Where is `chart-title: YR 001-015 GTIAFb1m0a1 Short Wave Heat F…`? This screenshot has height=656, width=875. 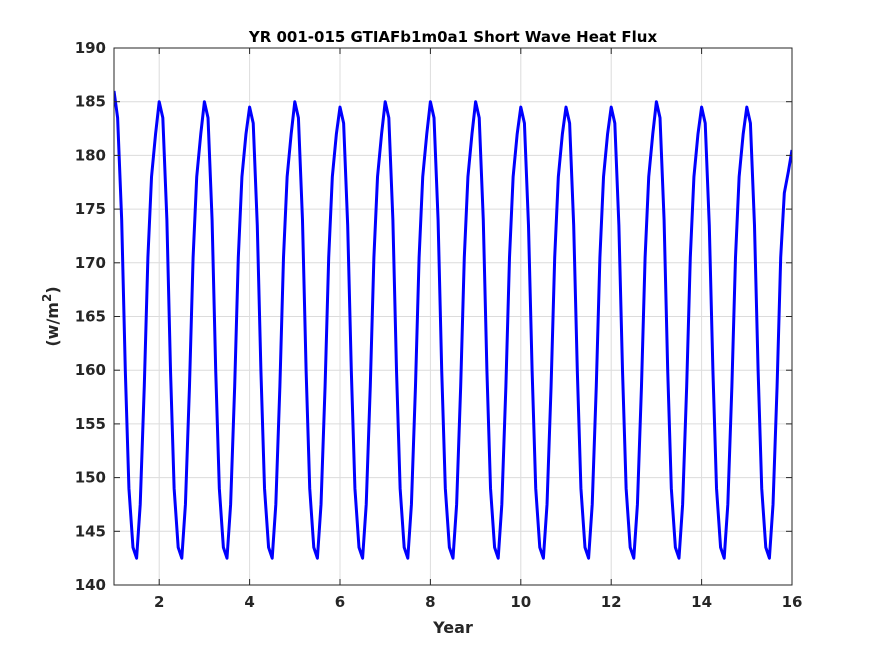 chart-title: YR 001-015 GTIAFb1m0a1 Short Wave Heat F… is located at coordinates (453, 37).